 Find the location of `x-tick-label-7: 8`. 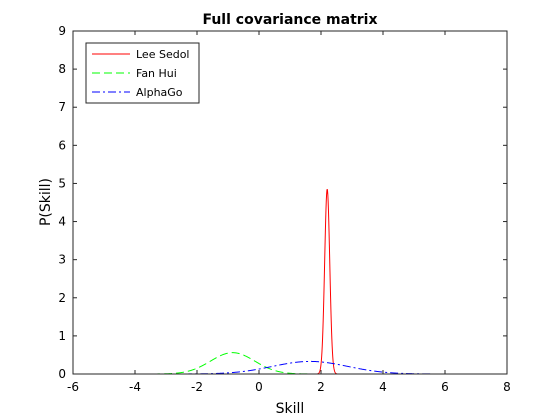

x-tick-label-7: 8 is located at coordinates (507, 387).